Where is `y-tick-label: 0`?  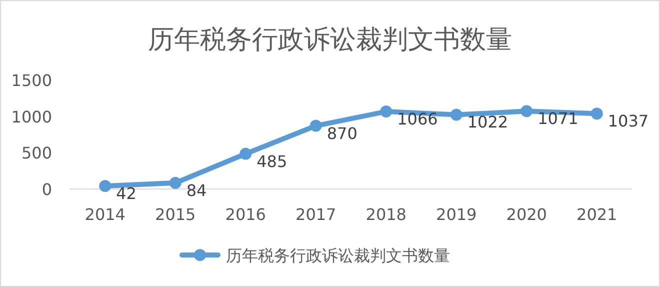 y-tick-label: 0 is located at coordinates (47, 189).